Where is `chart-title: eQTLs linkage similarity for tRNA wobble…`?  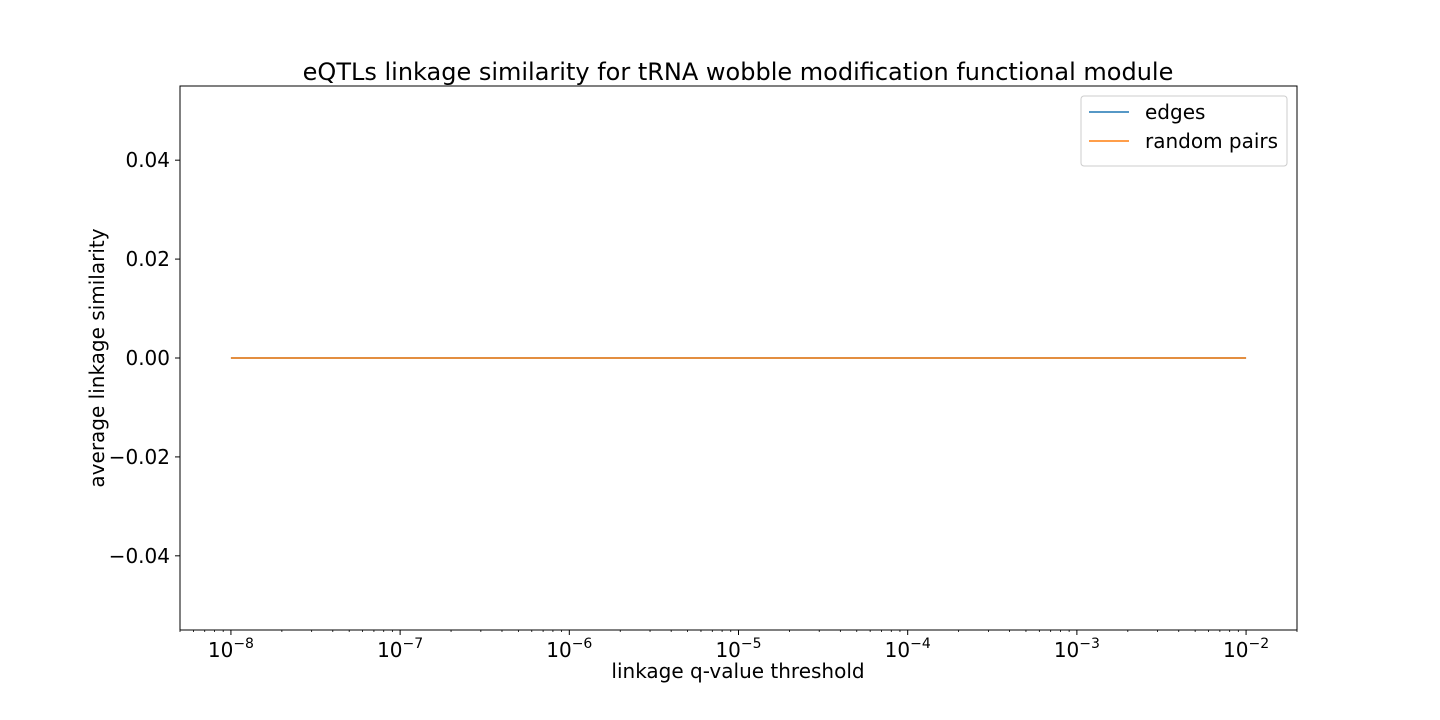
chart-title: eQTLs linkage similarity for tRNA wobble… is located at coordinates (738, 72).